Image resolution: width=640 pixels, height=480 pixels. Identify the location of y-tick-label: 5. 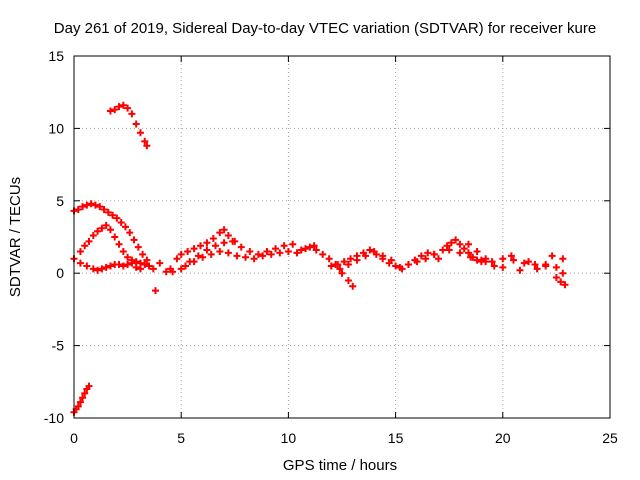
(60, 201).